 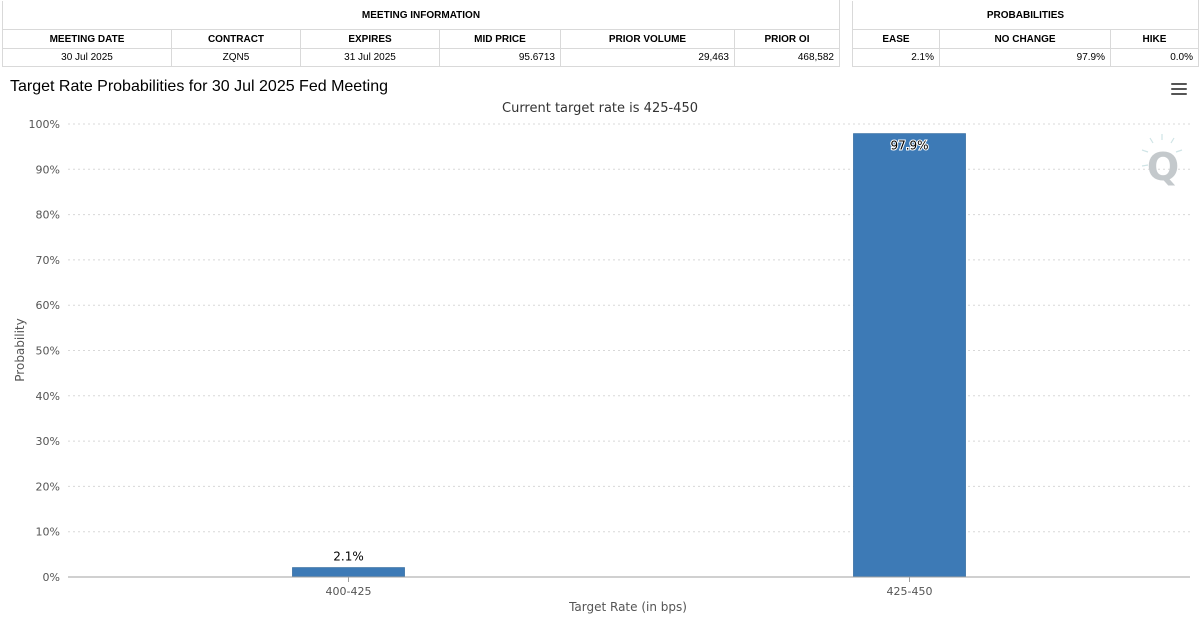 I want to click on y-axis-title: Probability, so click(x=20, y=349).